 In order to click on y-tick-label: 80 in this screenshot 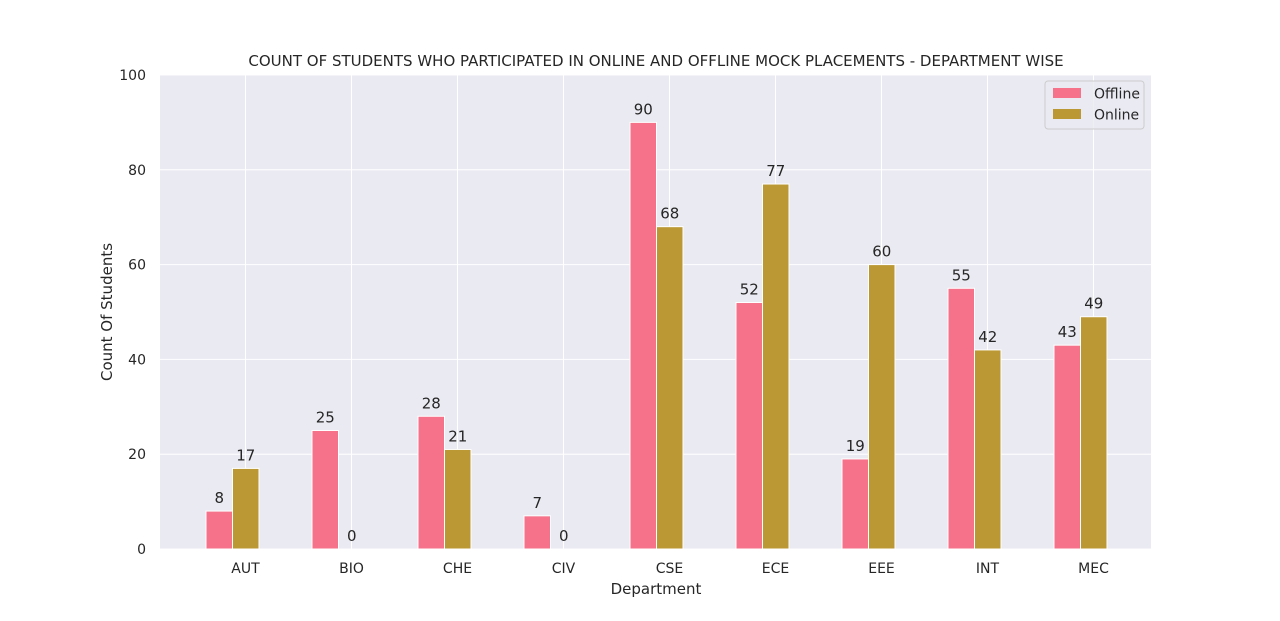, I will do `click(137, 171)`.